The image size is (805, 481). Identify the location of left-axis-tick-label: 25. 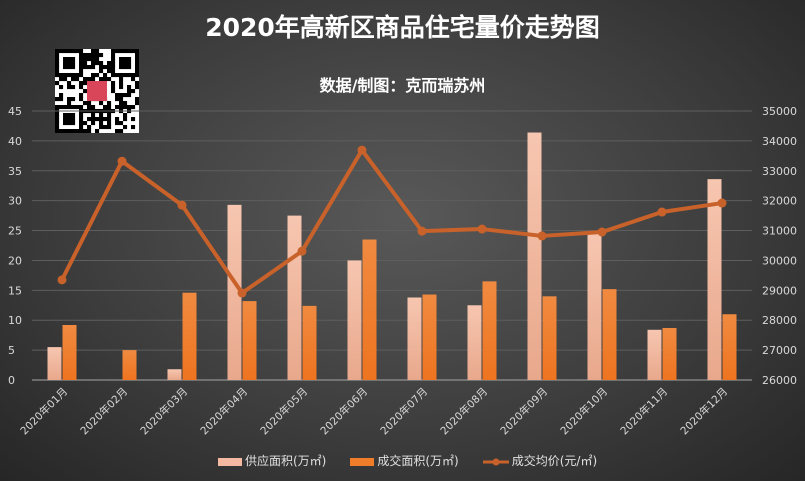
(15, 231).